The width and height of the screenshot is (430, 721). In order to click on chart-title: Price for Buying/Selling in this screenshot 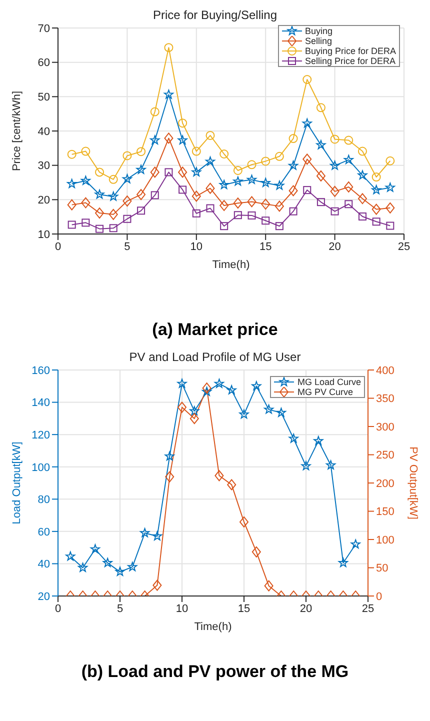, I will do `click(215, 16)`.